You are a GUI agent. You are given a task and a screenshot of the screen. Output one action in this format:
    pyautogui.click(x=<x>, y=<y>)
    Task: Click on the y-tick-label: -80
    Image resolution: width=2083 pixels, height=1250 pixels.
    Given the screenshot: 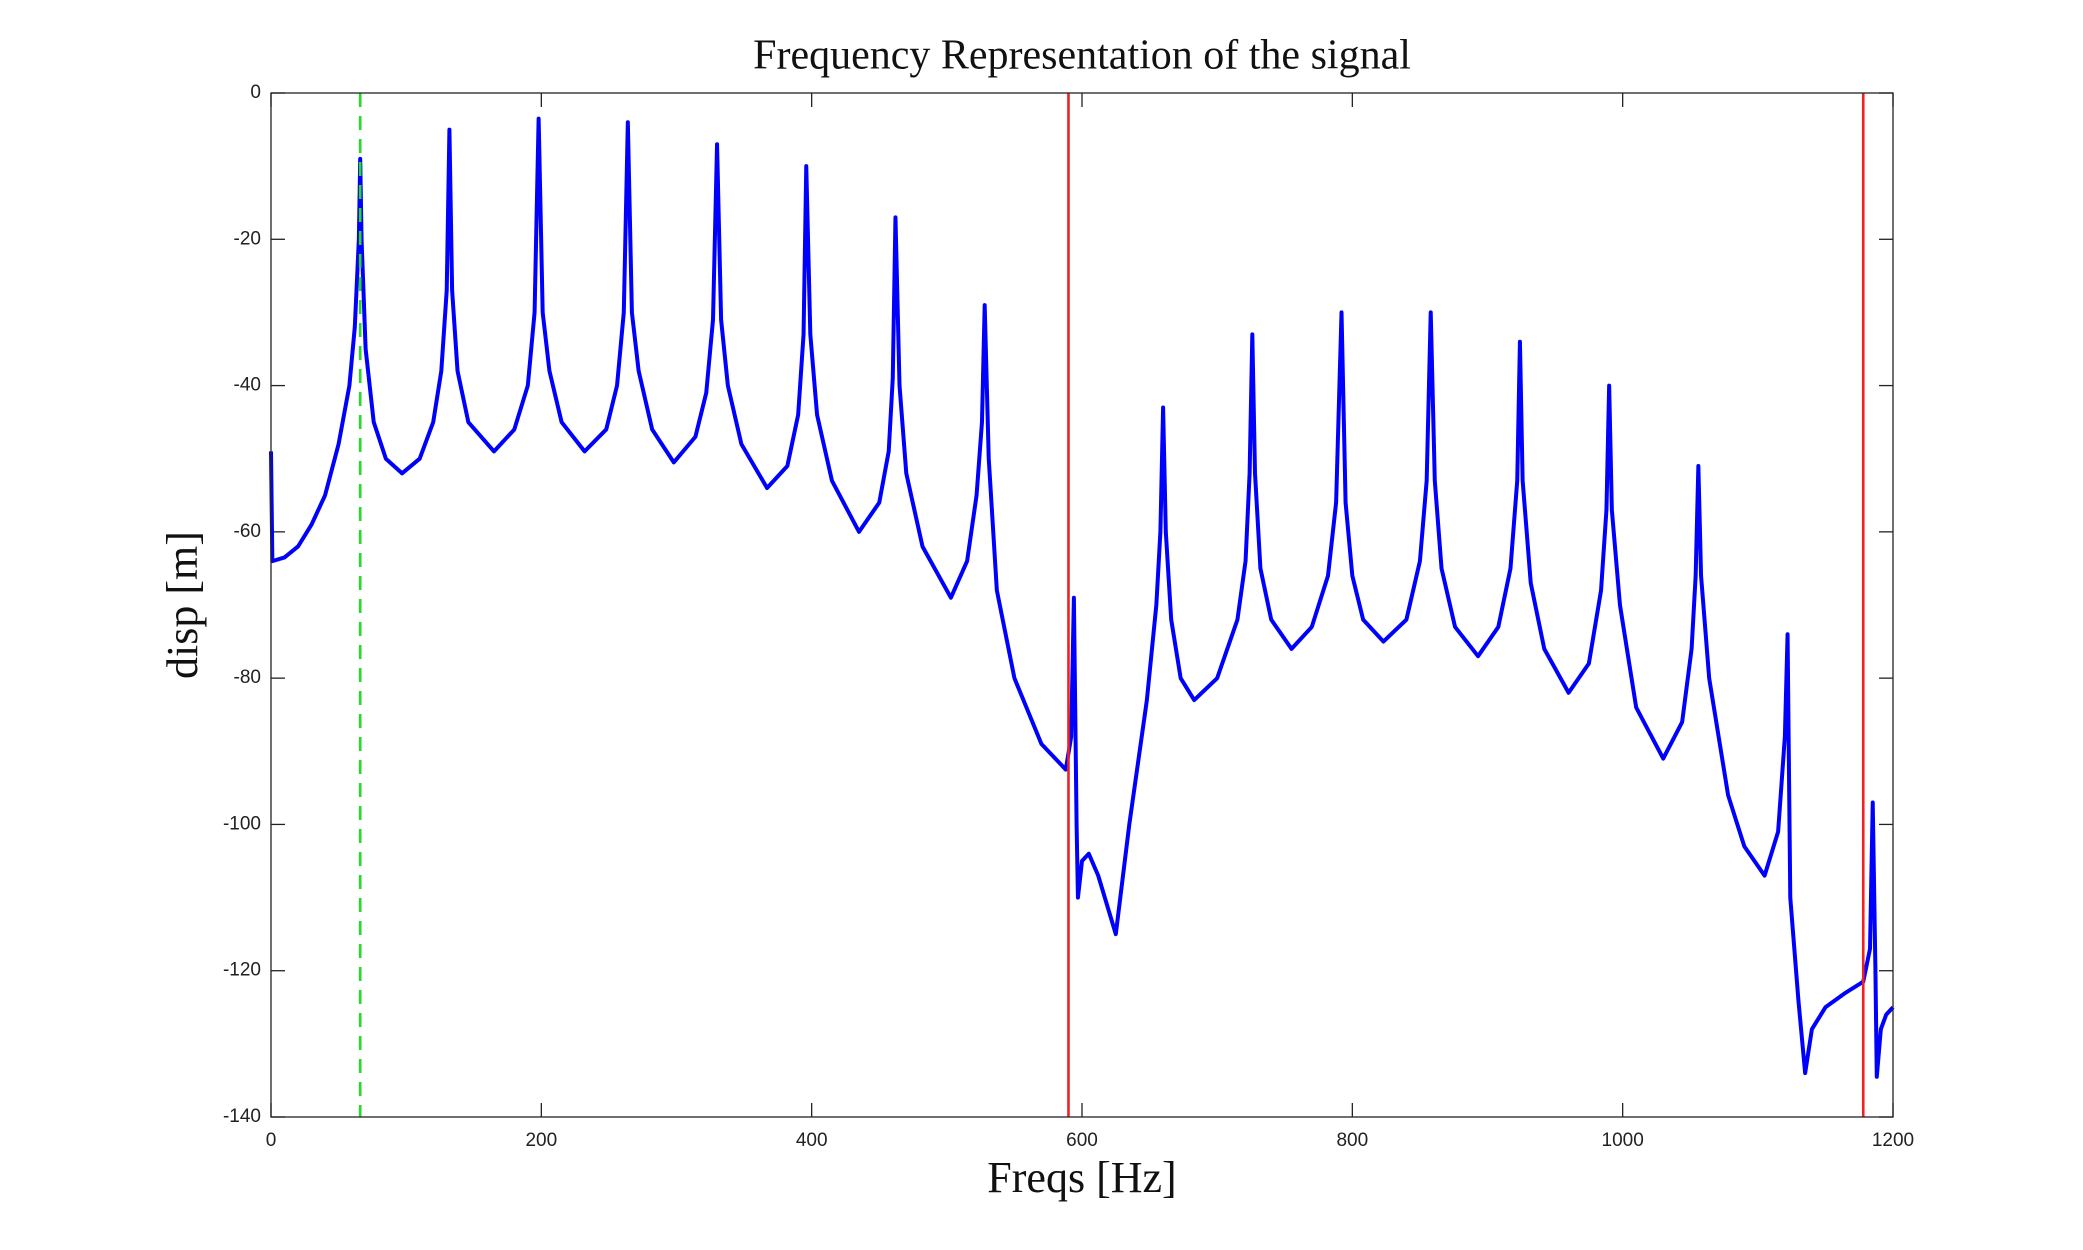 What is the action you would take?
    pyautogui.click(x=247, y=677)
    